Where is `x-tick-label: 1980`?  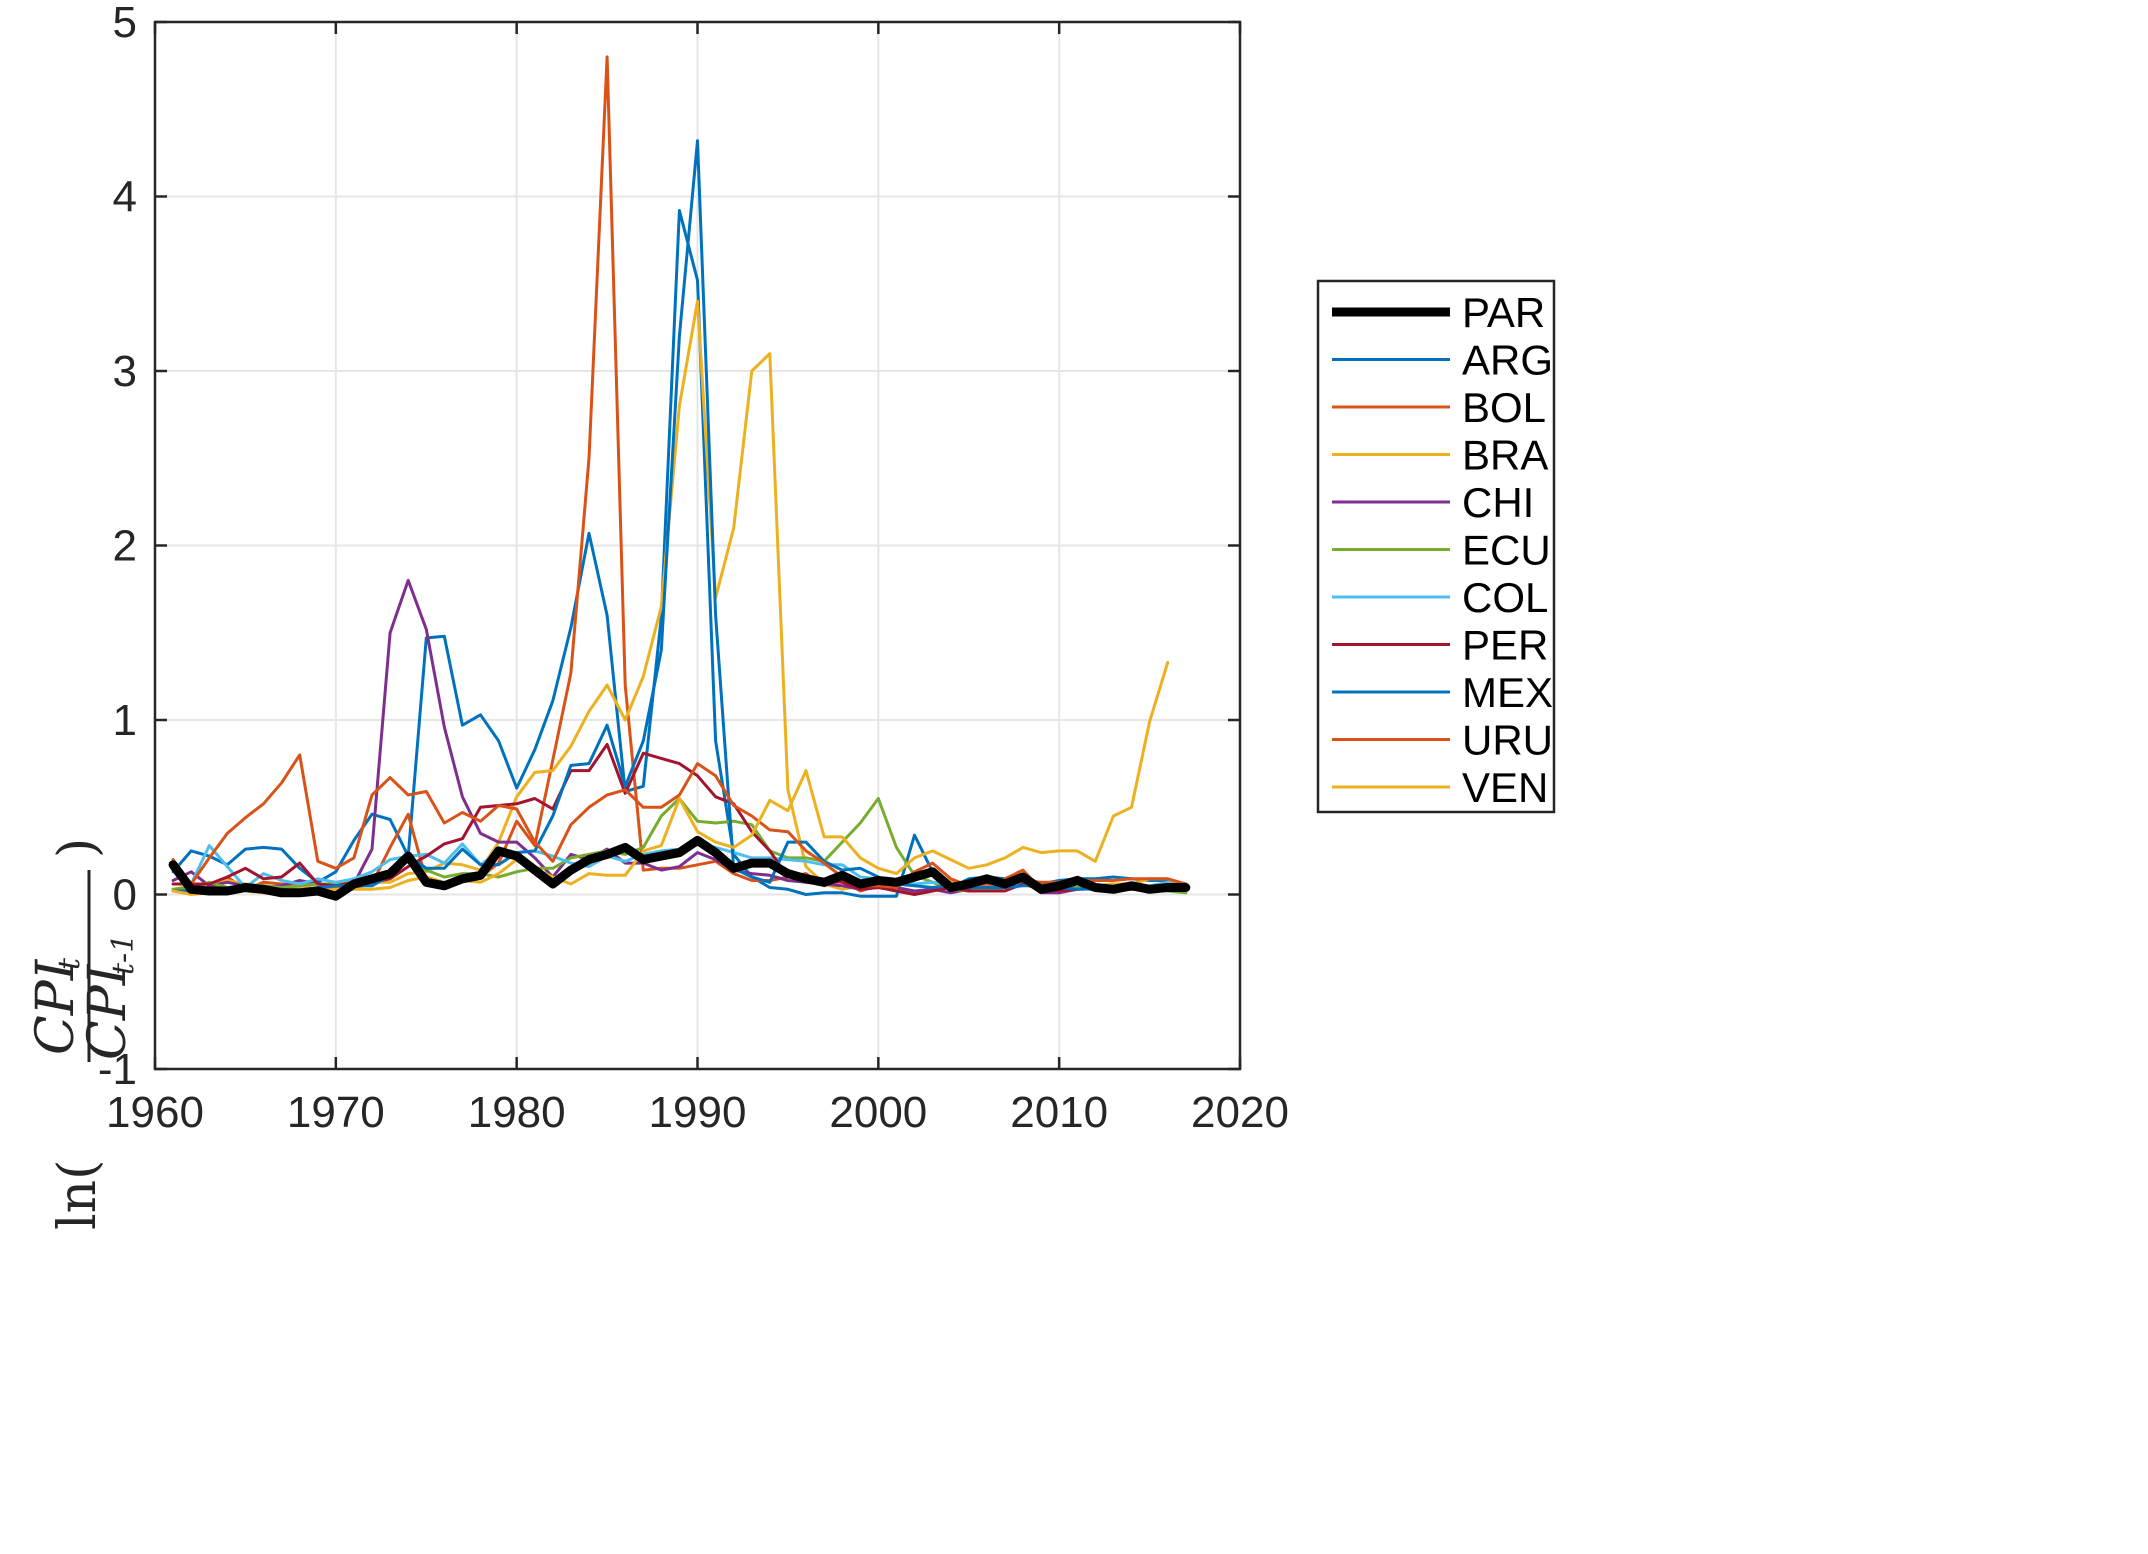 x-tick-label: 1980 is located at coordinates (517, 1112).